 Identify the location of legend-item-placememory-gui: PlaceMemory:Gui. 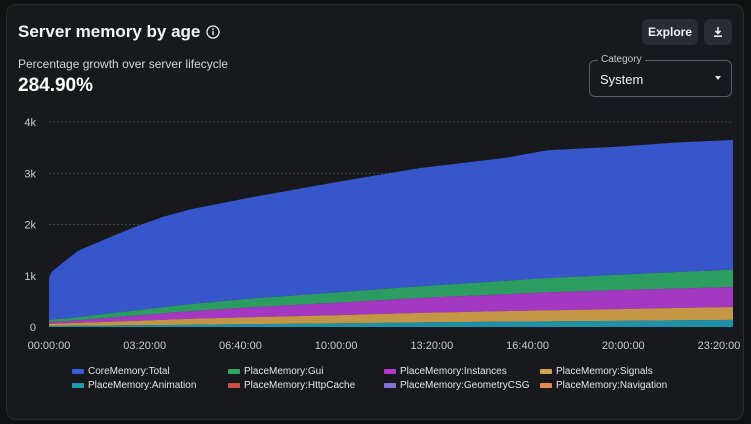
(275, 371).